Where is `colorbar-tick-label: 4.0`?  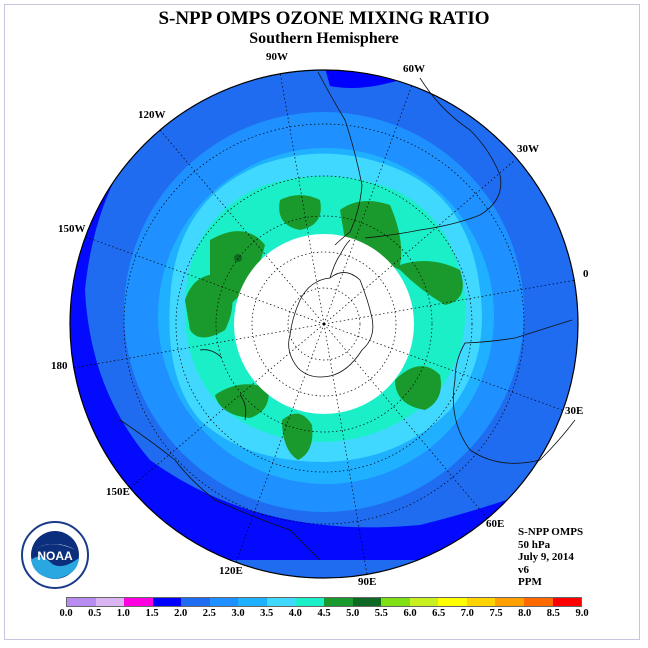
colorbar-tick-label: 4.0 is located at coordinates (295, 613).